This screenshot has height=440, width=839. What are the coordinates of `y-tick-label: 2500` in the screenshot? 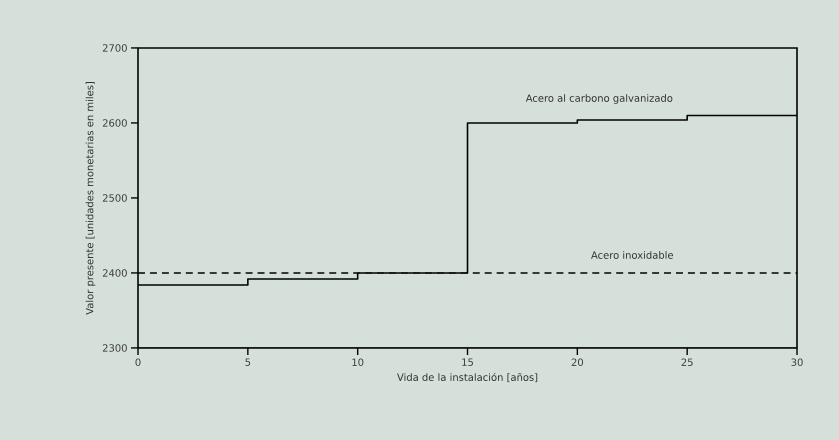 It's located at (114, 198).